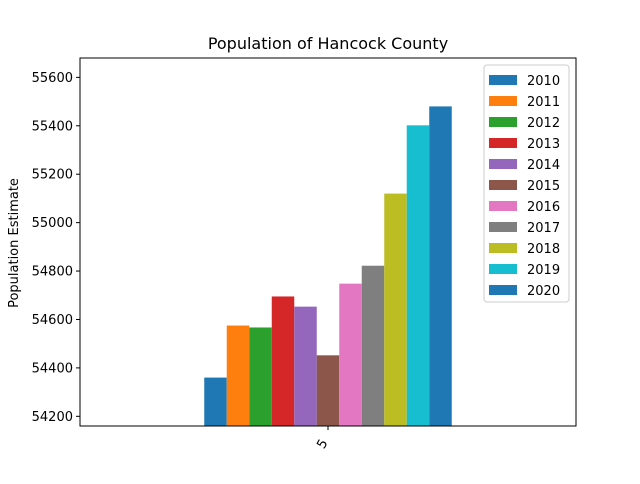 The height and width of the screenshot is (484, 640). What do you see at coordinates (56, 248) in the screenshot?
I see `y-axis-ticks: 54200 54400 54600 54800 55000 55200 55400 55600` at bounding box center [56, 248].